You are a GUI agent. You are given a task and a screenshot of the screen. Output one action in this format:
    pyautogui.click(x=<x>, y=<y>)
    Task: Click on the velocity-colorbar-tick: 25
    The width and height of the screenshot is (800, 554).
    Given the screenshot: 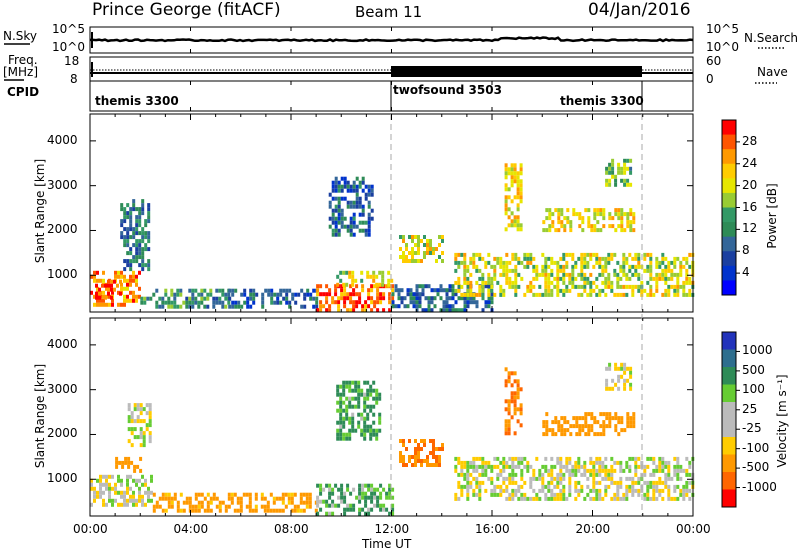 What is the action you would take?
    pyautogui.click(x=750, y=408)
    